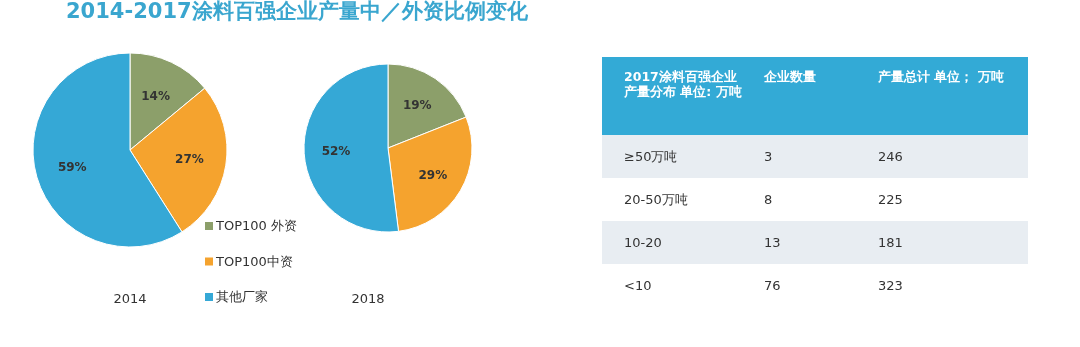 The width and height of the screenshot is (1080, 347). What do you see at coordinates (189, 159) in the screenshot?
I see `data-label: 27%` at bounding box center [189, 159].